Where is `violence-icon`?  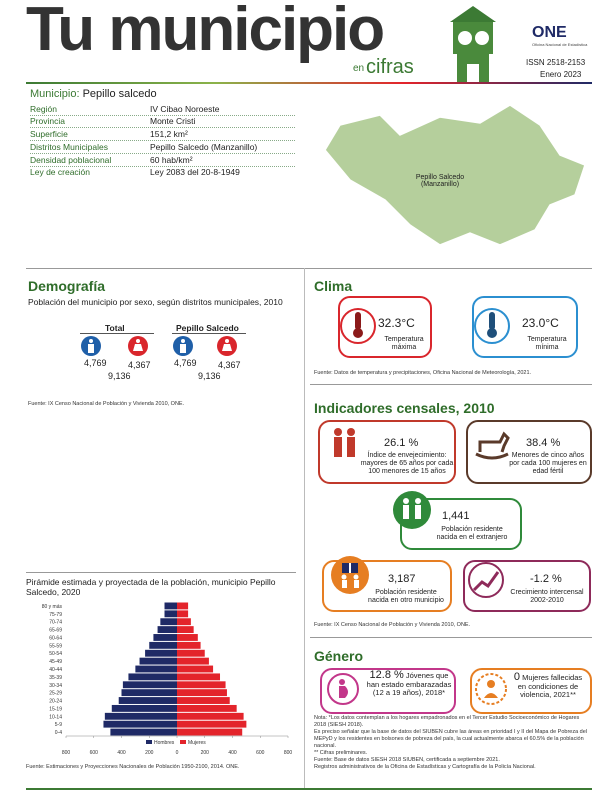
violence-icon is located at coordinates (491, 689).